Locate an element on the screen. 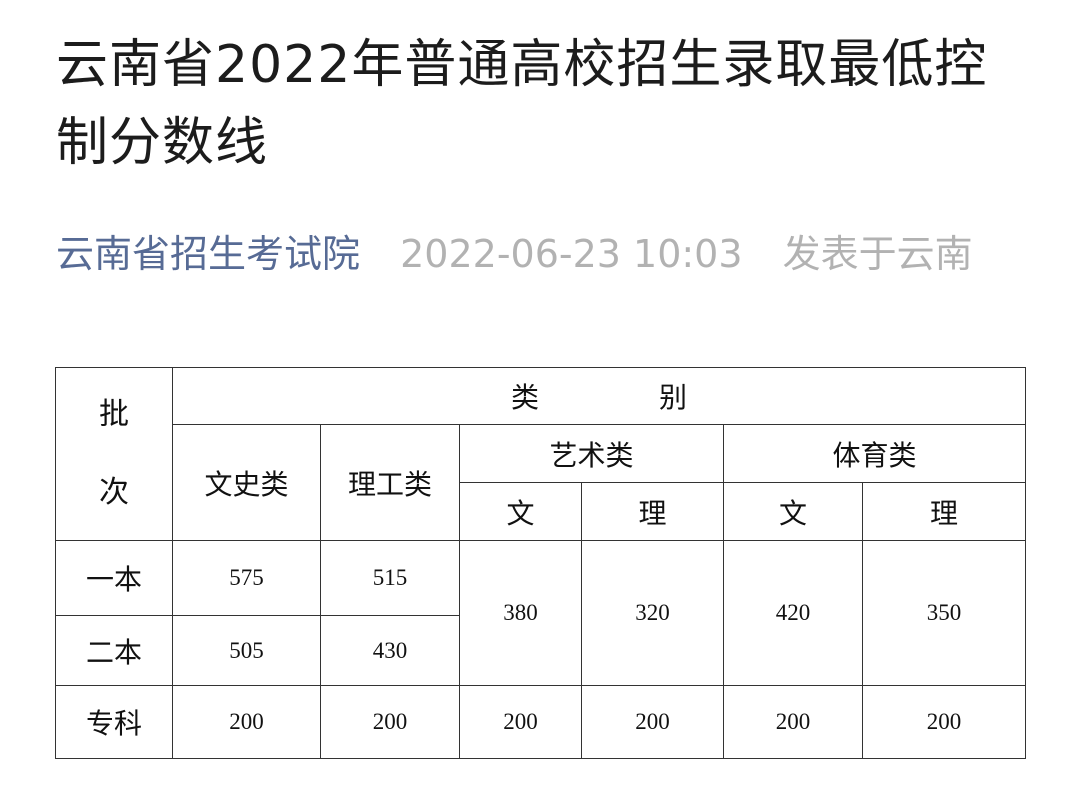  score-cell-merged: 350 is located at coordinates (944, 613).